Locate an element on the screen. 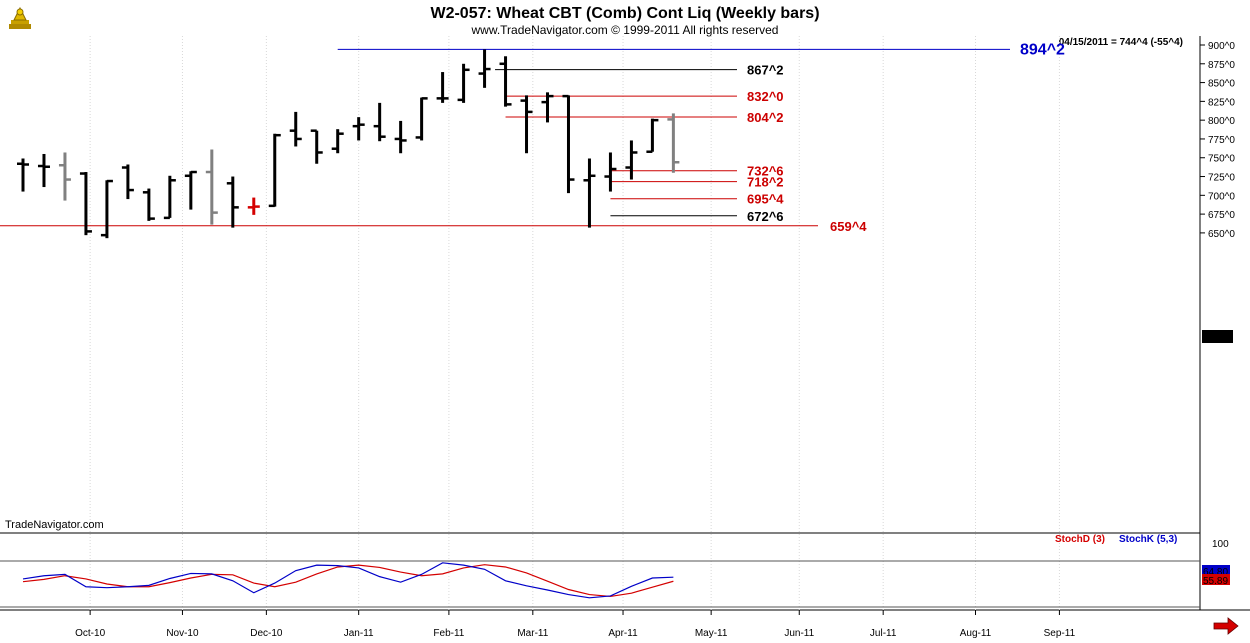  price-tick-label: 700^0 is located at coordinates (1221, 196).